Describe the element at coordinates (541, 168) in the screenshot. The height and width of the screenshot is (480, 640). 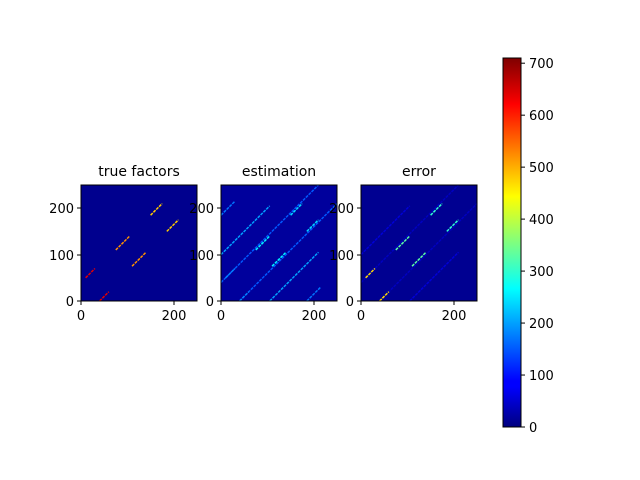
I see `colorbar-tick-label: 500` at that location.